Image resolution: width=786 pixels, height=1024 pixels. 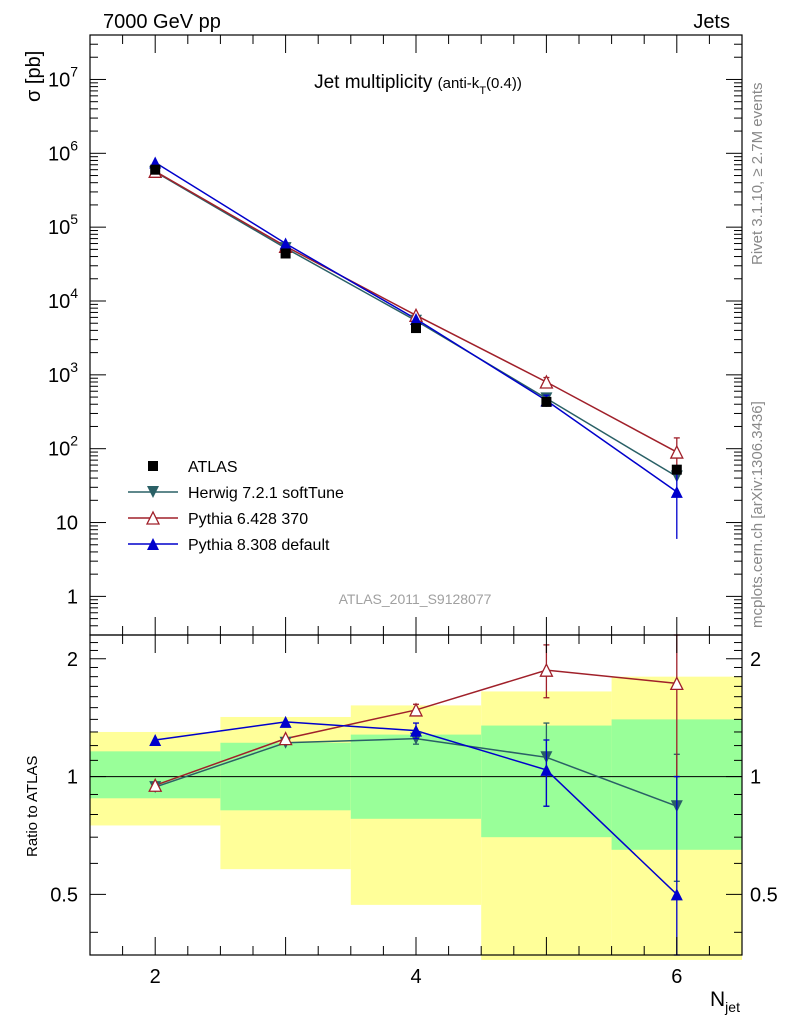 What do you see at coordinates (259, 545) in the screenshot?
I see `legend-label-pythia-8-308-default: Pythia 8.308 default` at bounding box center [259, 545].